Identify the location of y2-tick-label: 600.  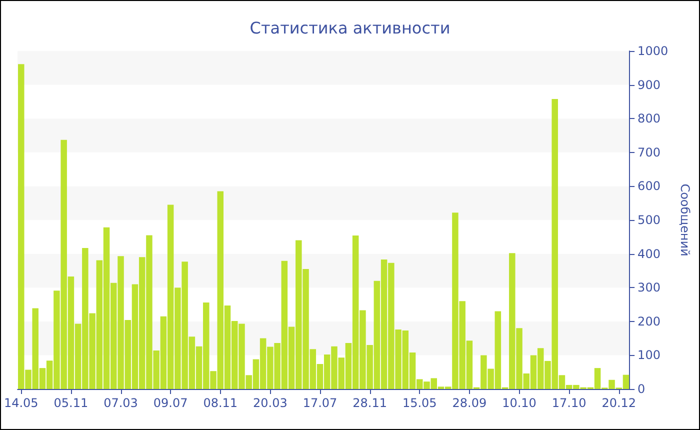
(649, 186).